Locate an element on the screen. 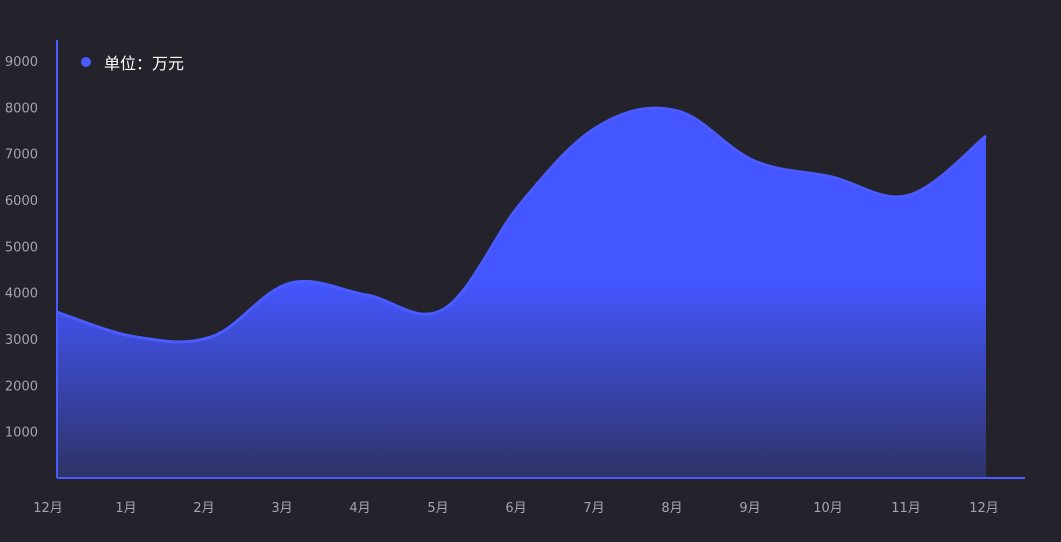 Image resolution: width=1061 pixels, height=542 pixels. legend: 单位：万元 is located at coordinates (132, 62).